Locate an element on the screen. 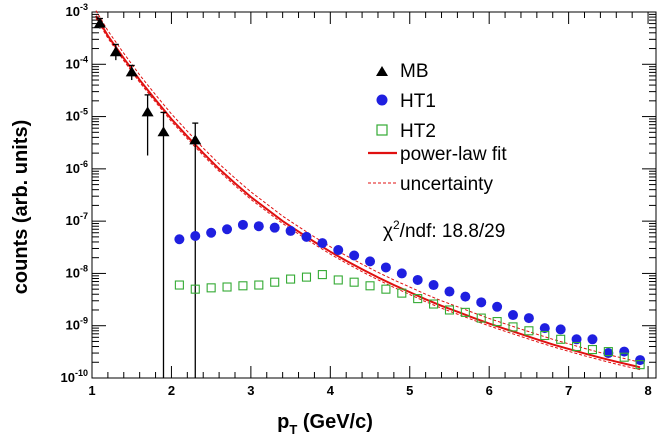 Image resolution: width=672 pixels, height=440 pixels. legend: MB HT1 HT2 power-law fit uncertainty is located at coordinates (437, 128).